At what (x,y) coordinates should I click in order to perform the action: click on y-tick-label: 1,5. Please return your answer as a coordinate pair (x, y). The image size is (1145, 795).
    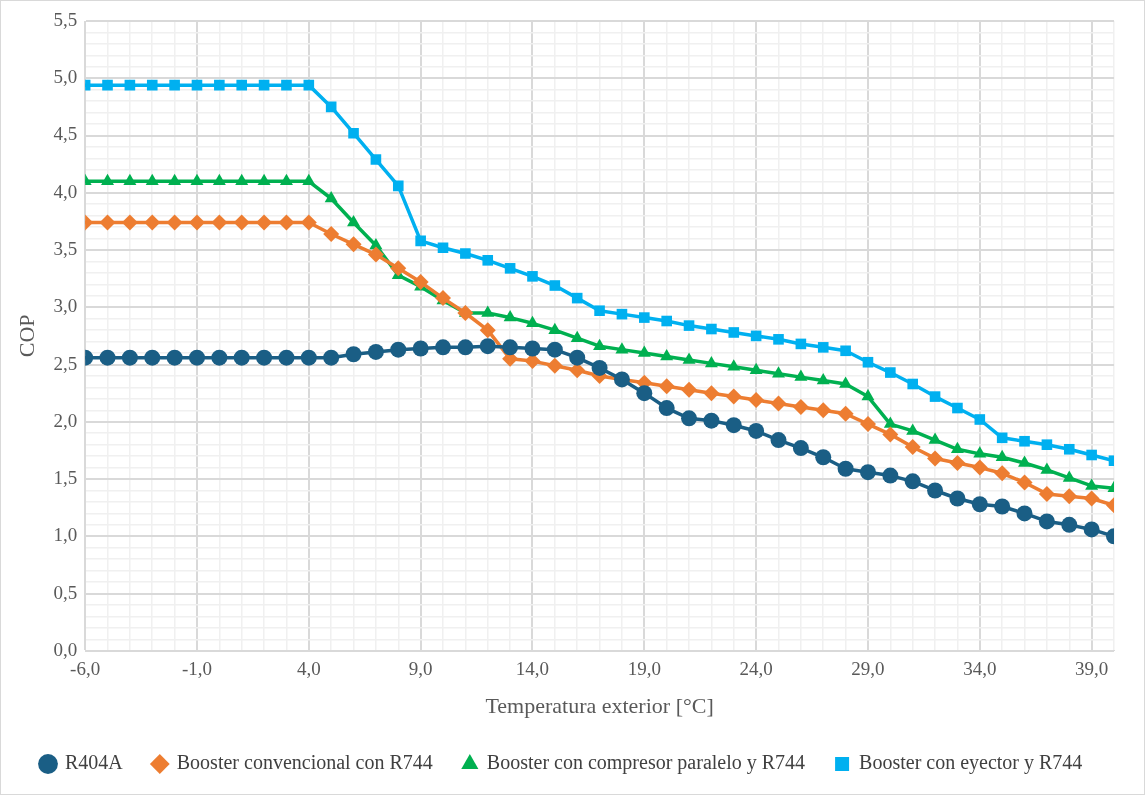
    Looking at the image, I should click on (65, 478).